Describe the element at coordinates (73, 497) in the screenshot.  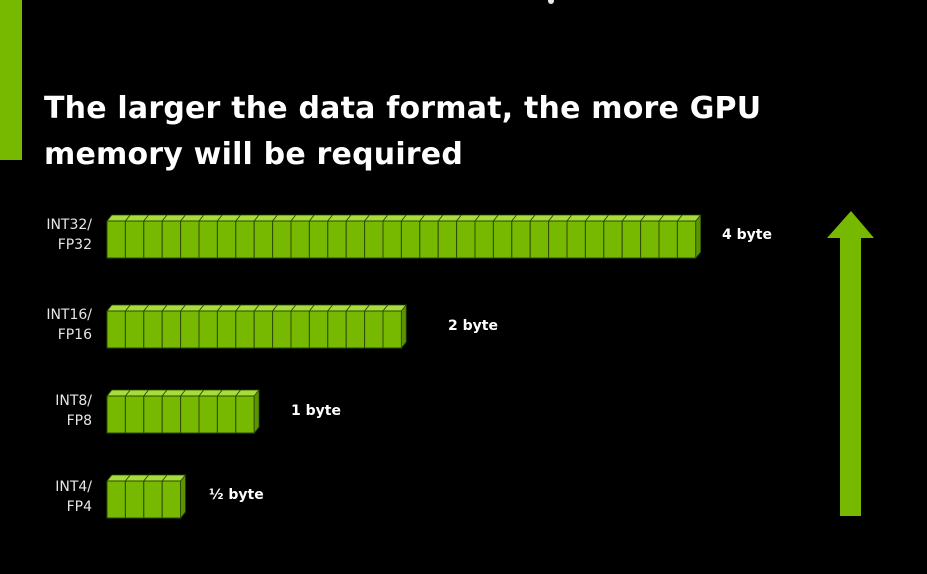
I see `format-label-int4-fp4: INT4/FP4` at that location.